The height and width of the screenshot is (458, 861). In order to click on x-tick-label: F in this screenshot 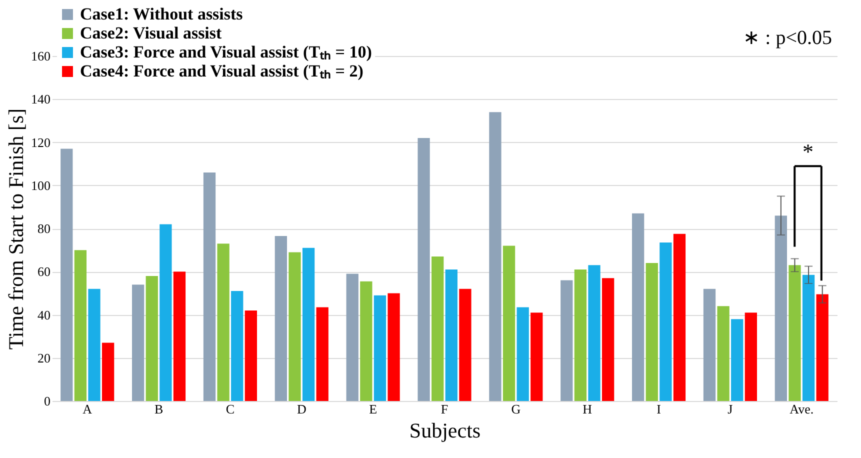, I will do `click(444, 409)`.